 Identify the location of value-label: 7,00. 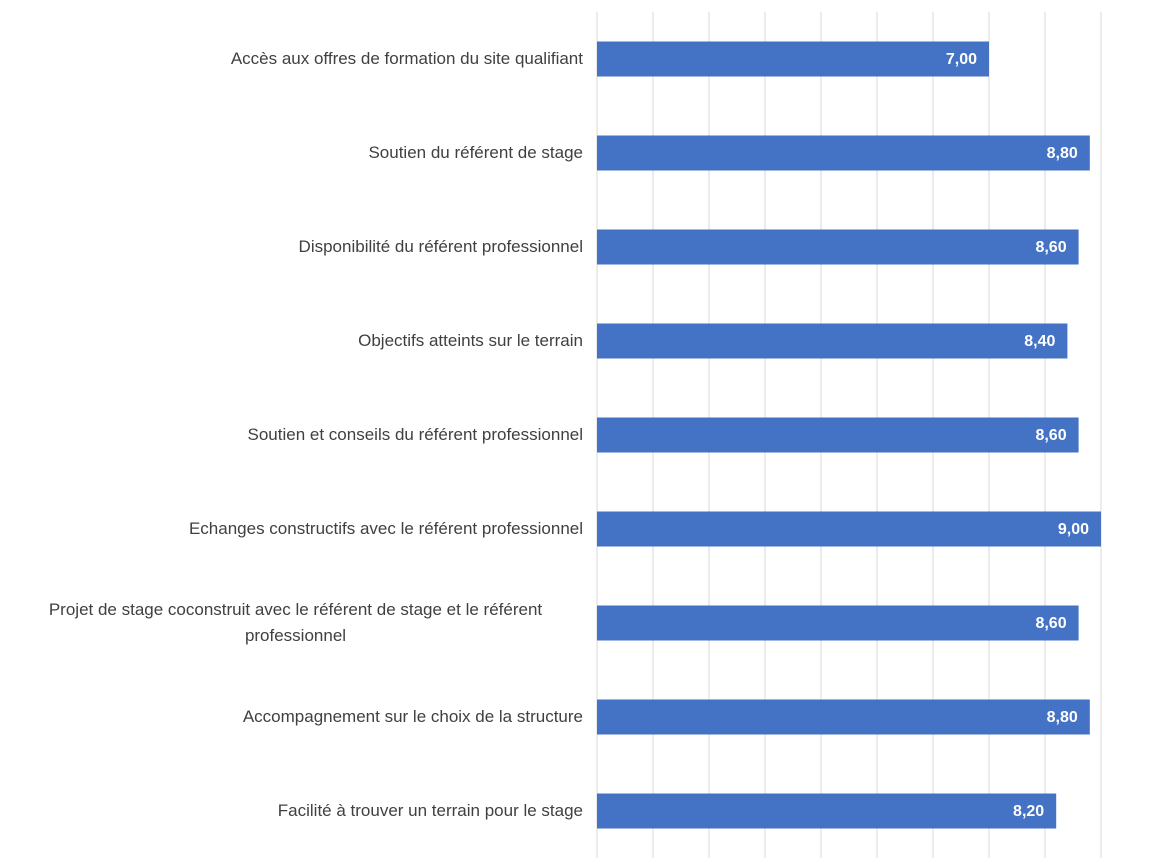
(961, 59).